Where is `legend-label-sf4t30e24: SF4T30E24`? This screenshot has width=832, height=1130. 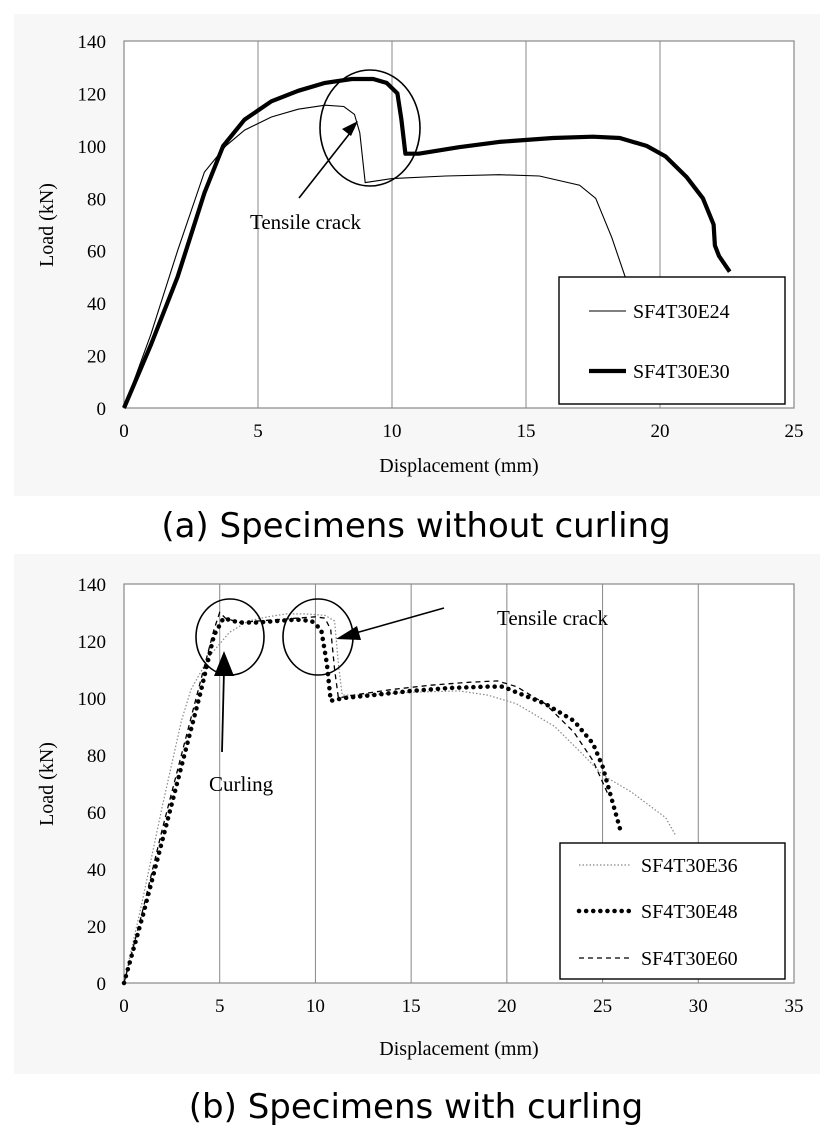
legend-label-sf4t30e24: SF4T30E24 is located at coordinates (681, 312).